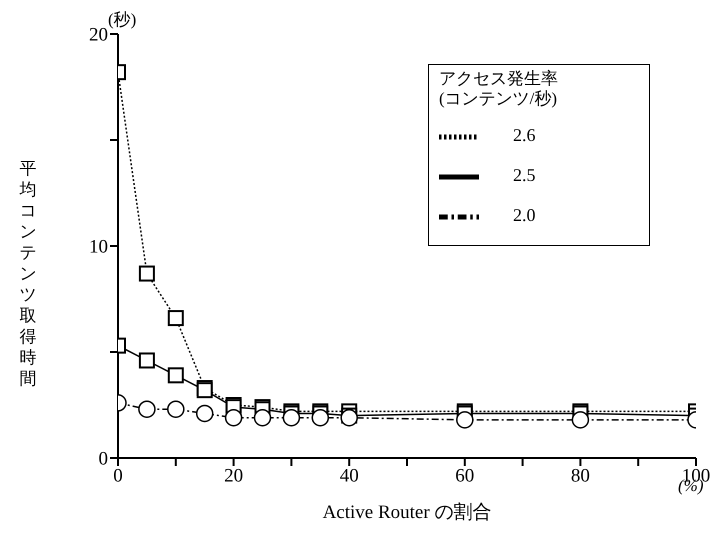 This screenshot has height=545, width=718. I want to click on x-tick-label: 20, so click(234, 475).